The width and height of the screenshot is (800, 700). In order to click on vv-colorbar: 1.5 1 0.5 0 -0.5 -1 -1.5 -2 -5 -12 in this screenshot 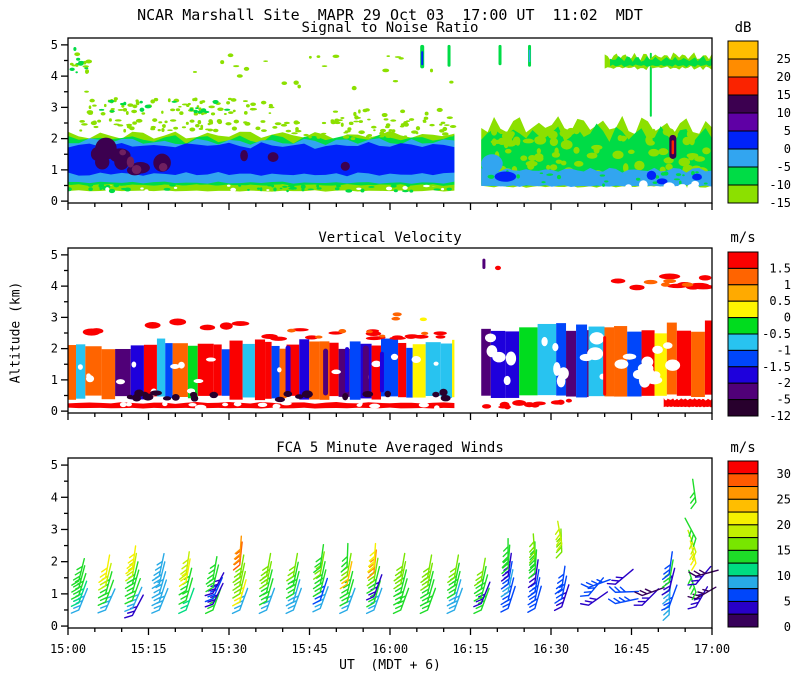, I will do `click(759, 337)`.